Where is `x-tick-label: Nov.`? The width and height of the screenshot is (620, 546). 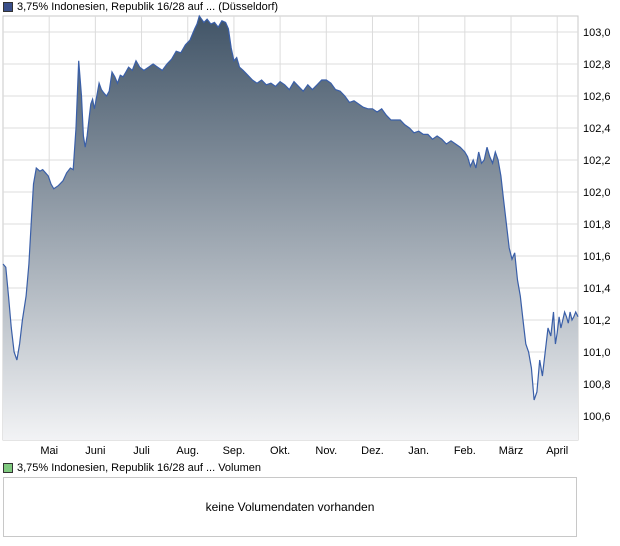 x-tick-label: Nov. is located at coordinates (326, 451).